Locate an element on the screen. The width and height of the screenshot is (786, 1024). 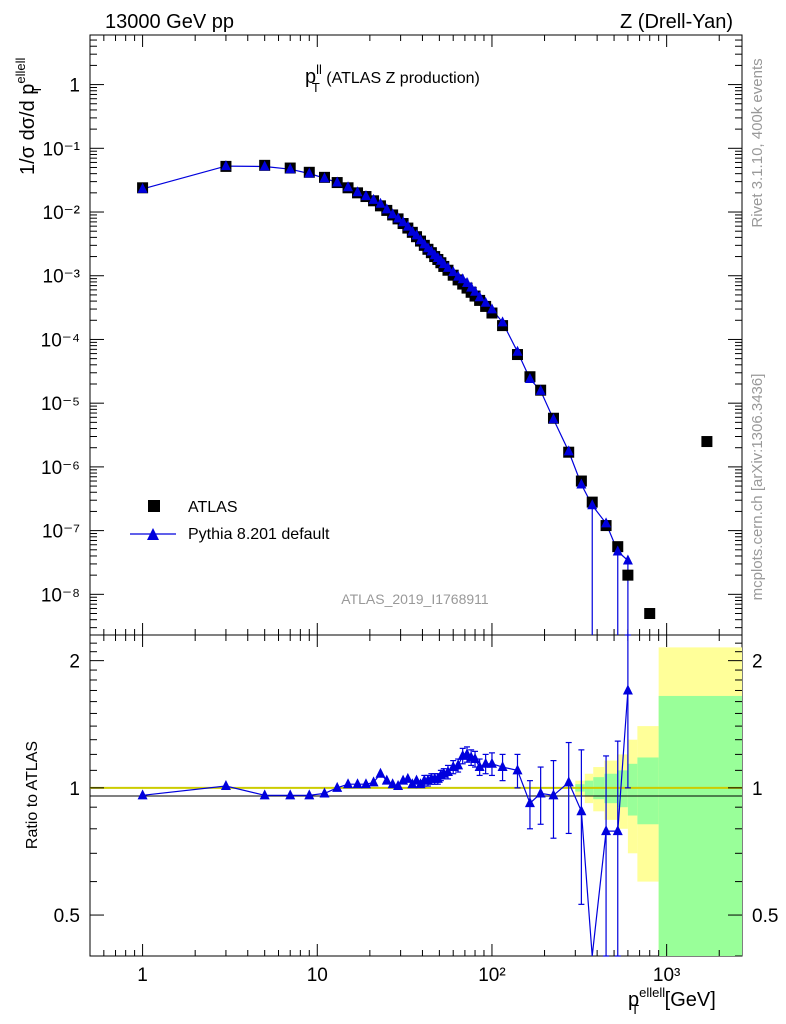
ratio-y-tick-label: 2 is located at coordinates (74, 662).